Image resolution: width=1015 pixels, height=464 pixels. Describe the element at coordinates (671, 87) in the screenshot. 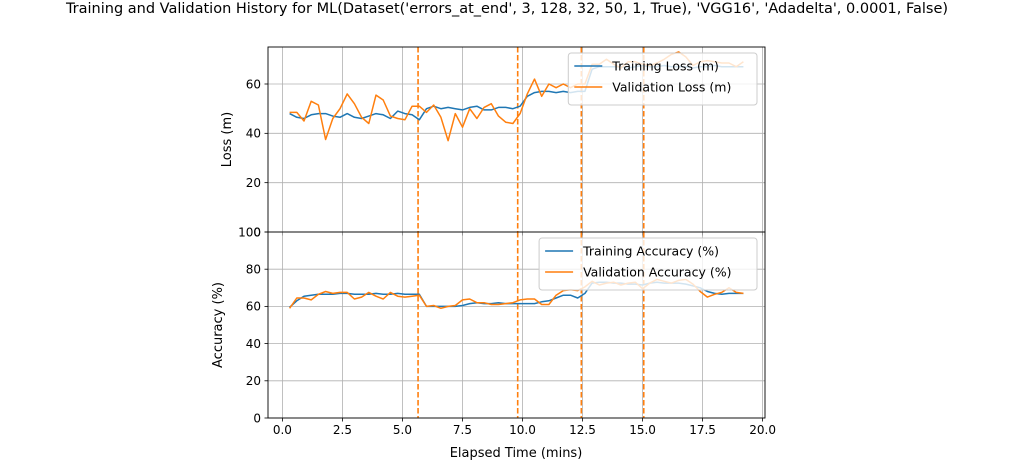

I see `legend-label: Validation Loss (m)` at that location.